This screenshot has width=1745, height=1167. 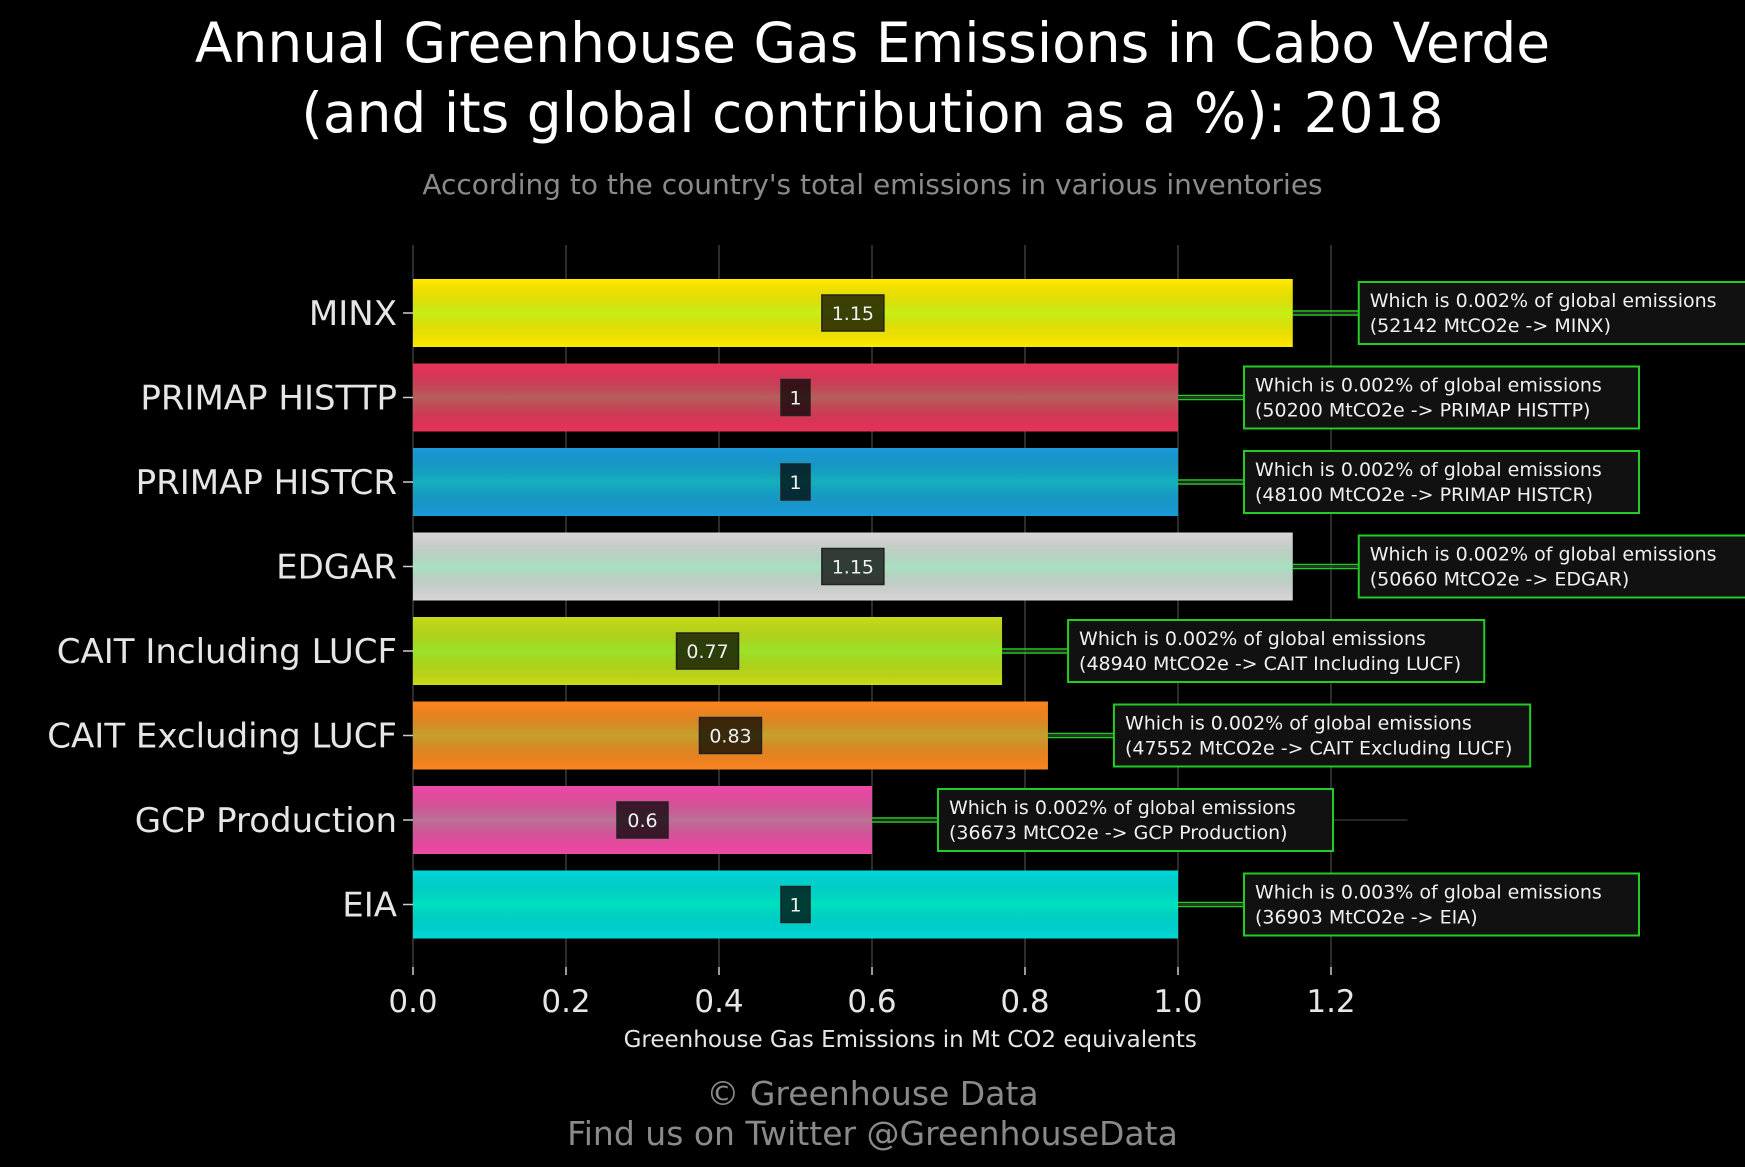 What do you see at coordinates (1177, 1002) in the screenshot?
I see `xtick-label: 1.0` at bounding box center [1177, 1002].